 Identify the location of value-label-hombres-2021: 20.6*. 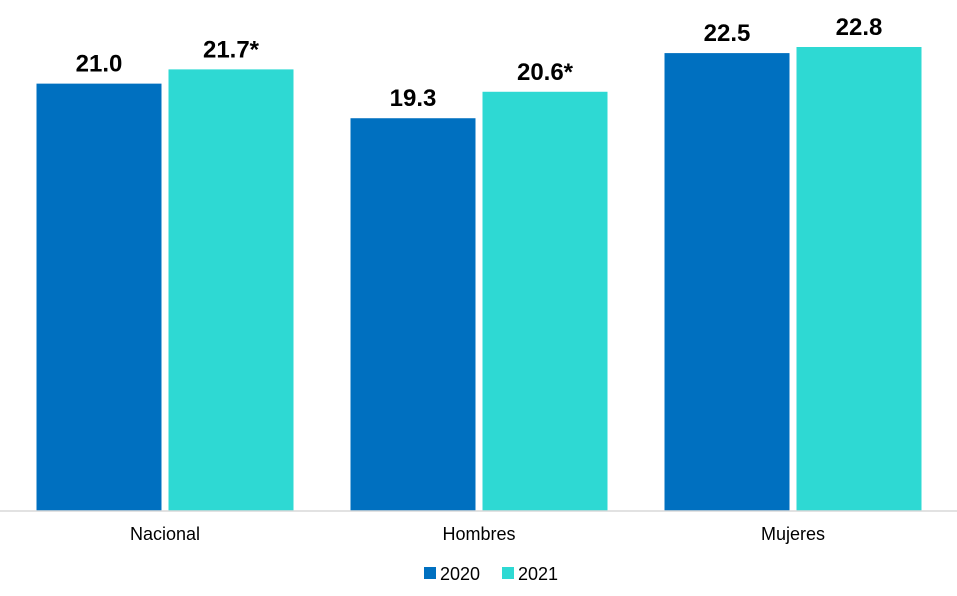
(545, 72).